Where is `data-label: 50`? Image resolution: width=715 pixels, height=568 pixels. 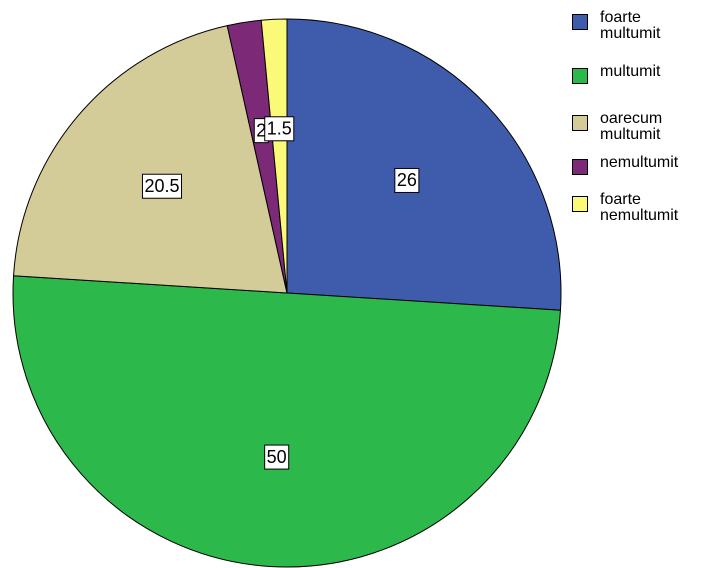 data-label: 50 is located at coordinates (277, 457).